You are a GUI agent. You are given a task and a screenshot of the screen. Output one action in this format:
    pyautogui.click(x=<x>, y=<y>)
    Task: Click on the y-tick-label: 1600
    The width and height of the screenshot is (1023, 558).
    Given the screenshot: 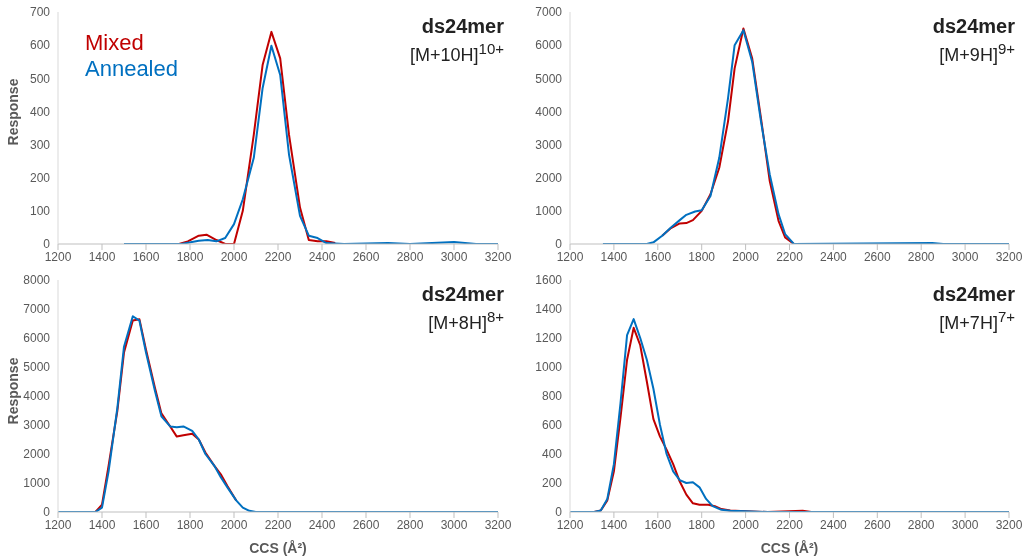 What is the action you would take?
    pyautogui.click(x=549, y=280)
    